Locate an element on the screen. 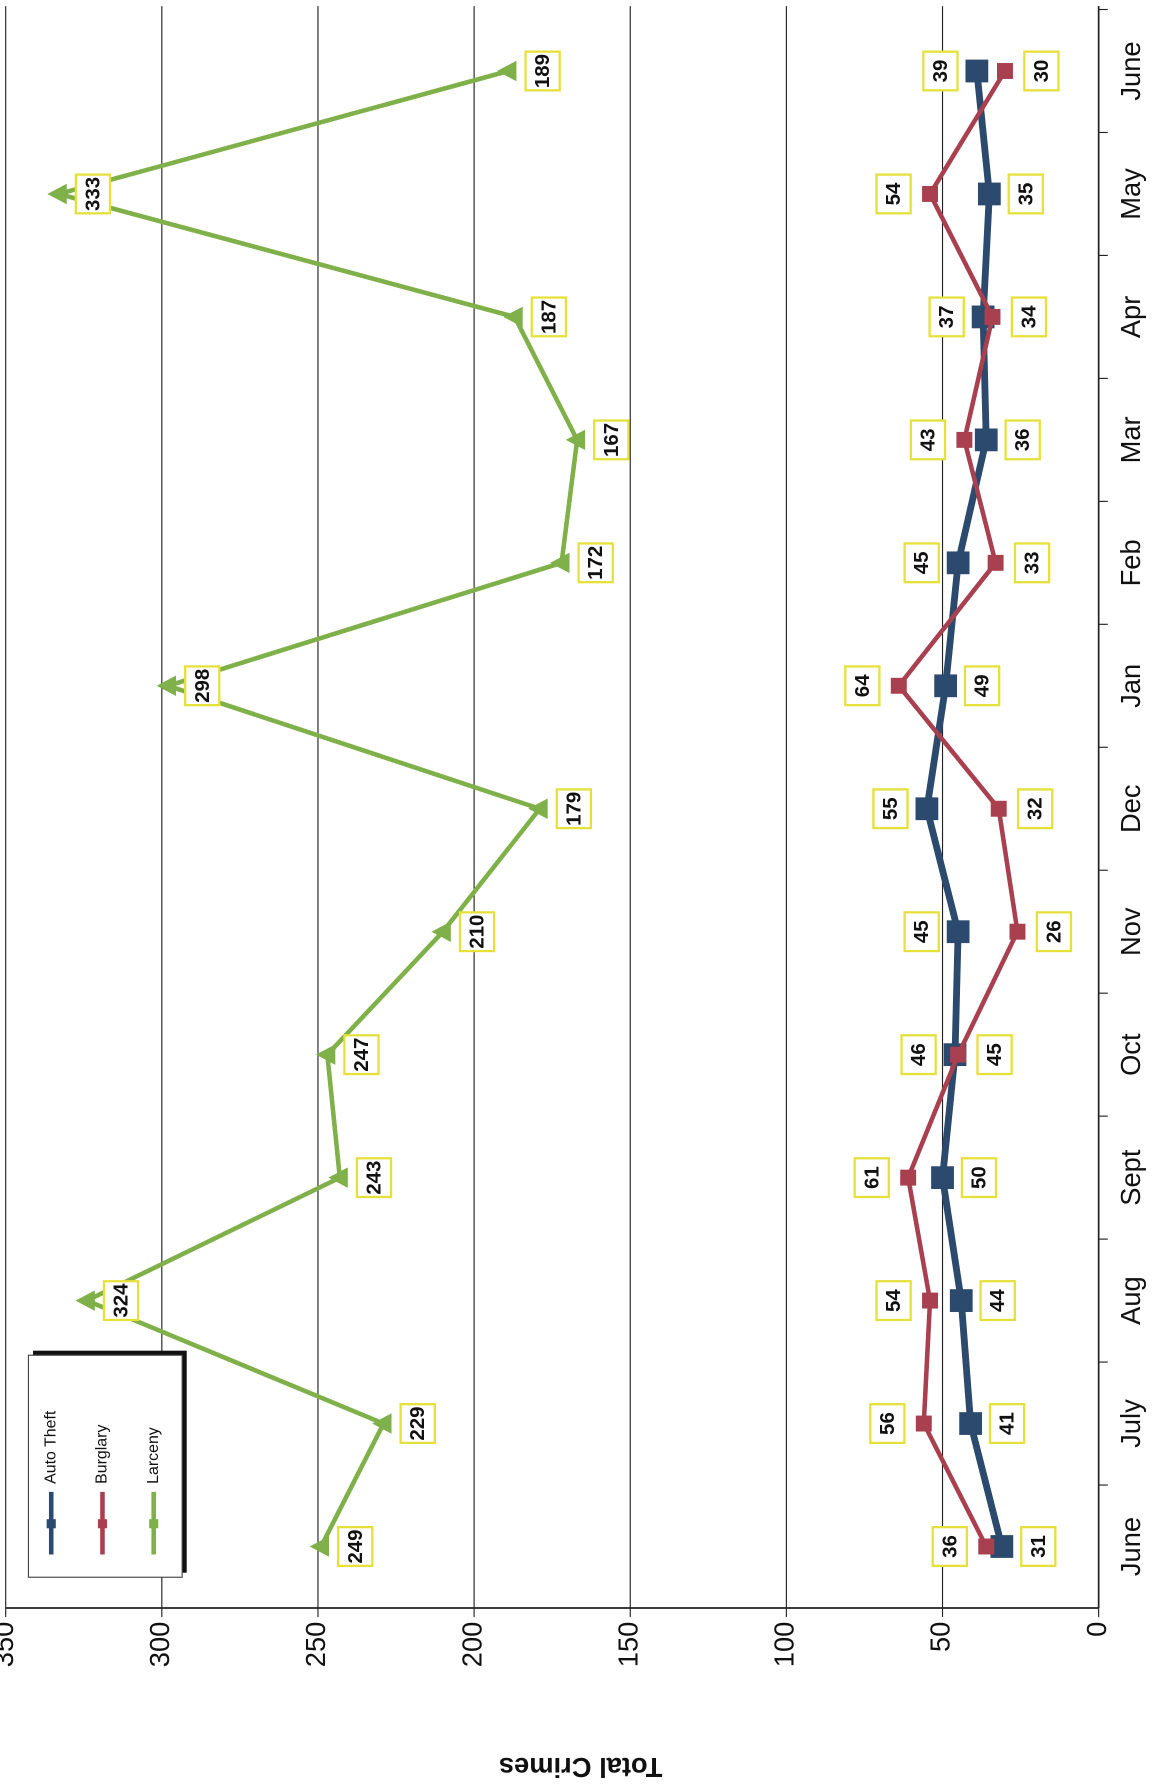  data-label: 55 is located at coordinates (890, 809).